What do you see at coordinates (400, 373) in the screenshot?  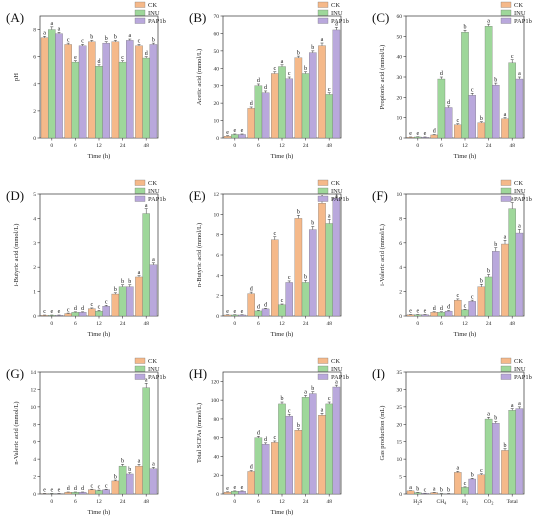 I see `y-tick-label: 35` at bounding box center [400, 373].